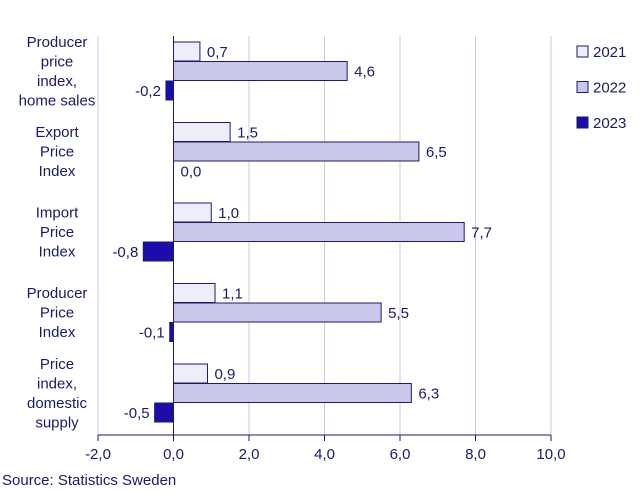  What do you see at coordinates (137, 413) in the screenshot?
I see `data-label: -0,5` at bounding box center [137, 413].